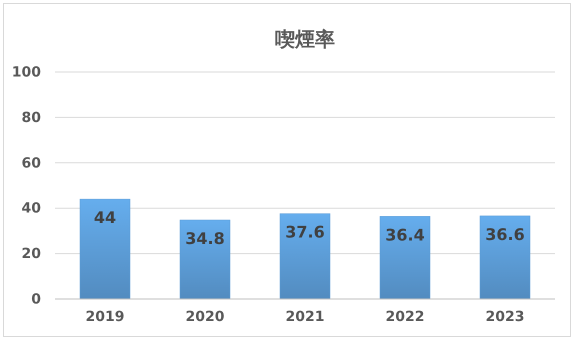  What do you see at coordinates (32, 208) in the screenshot?
I see `y-tick-label: 40` at bounding box center [32, 208].